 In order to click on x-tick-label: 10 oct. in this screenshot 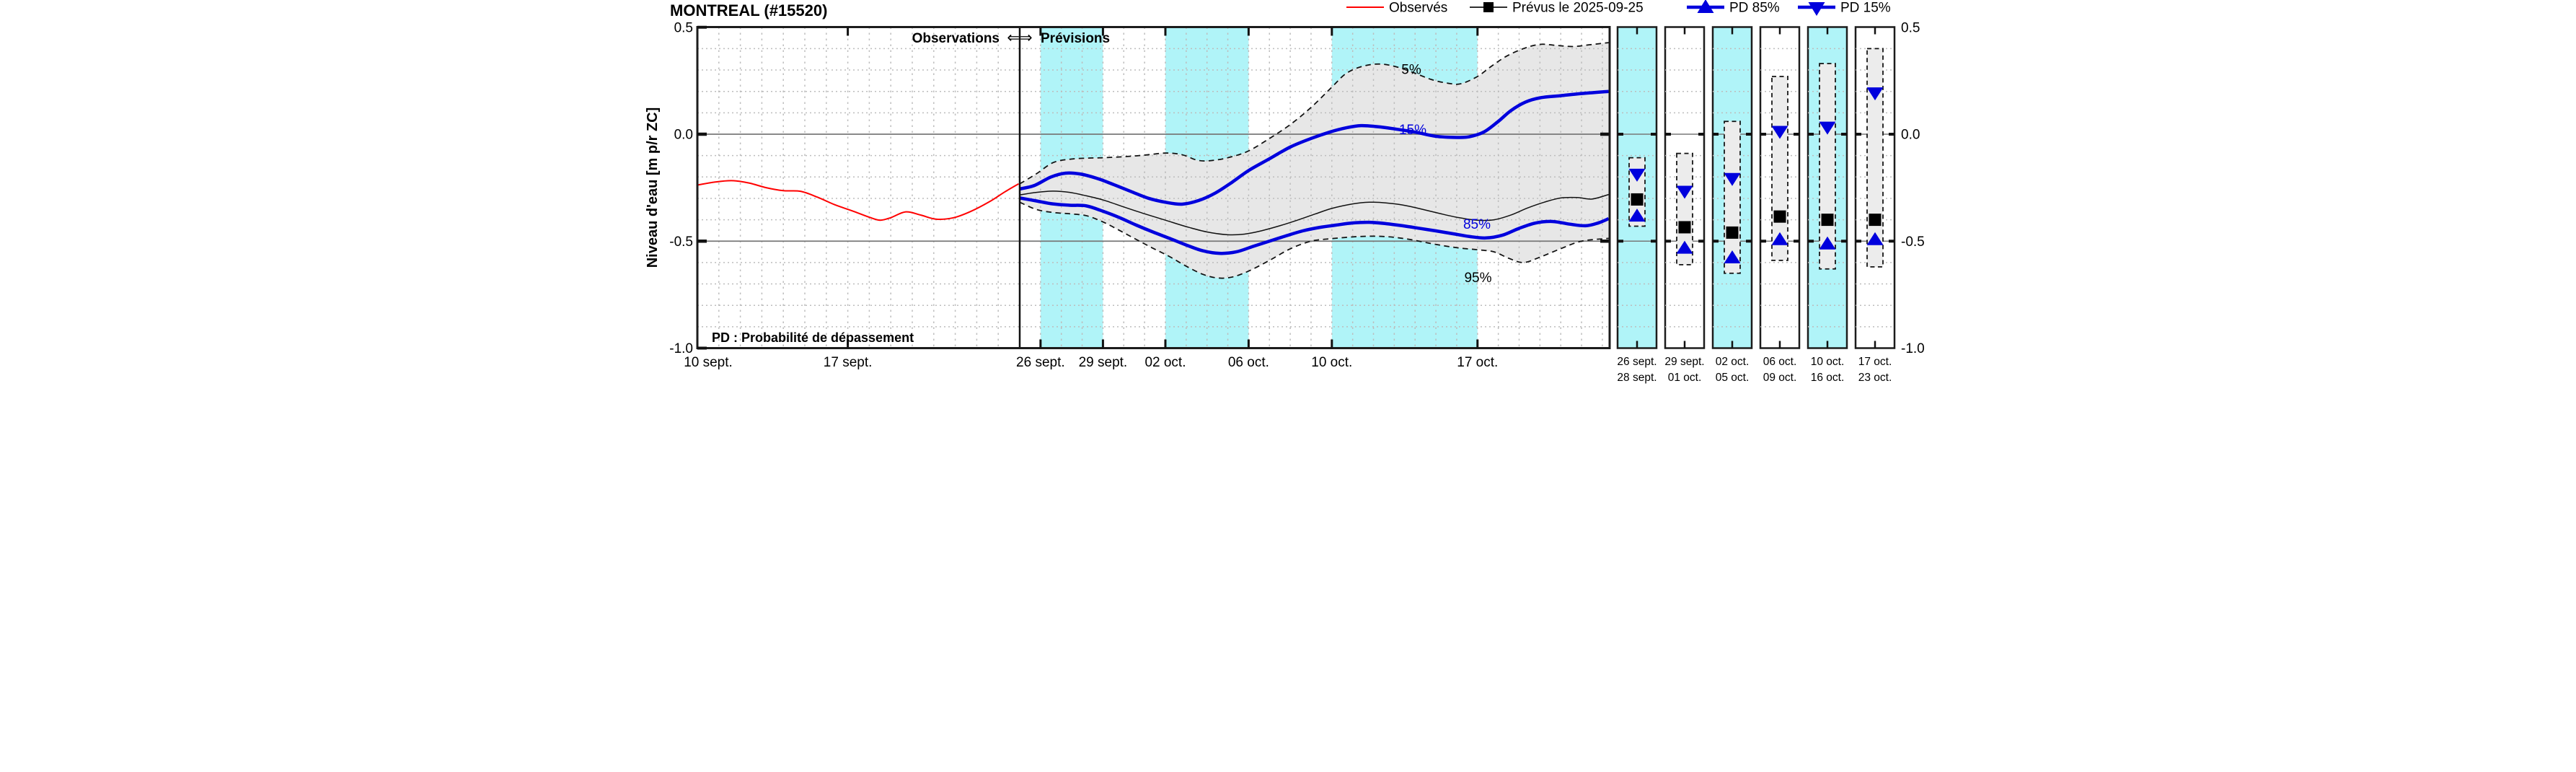, I will do `click(1331, 362)`.